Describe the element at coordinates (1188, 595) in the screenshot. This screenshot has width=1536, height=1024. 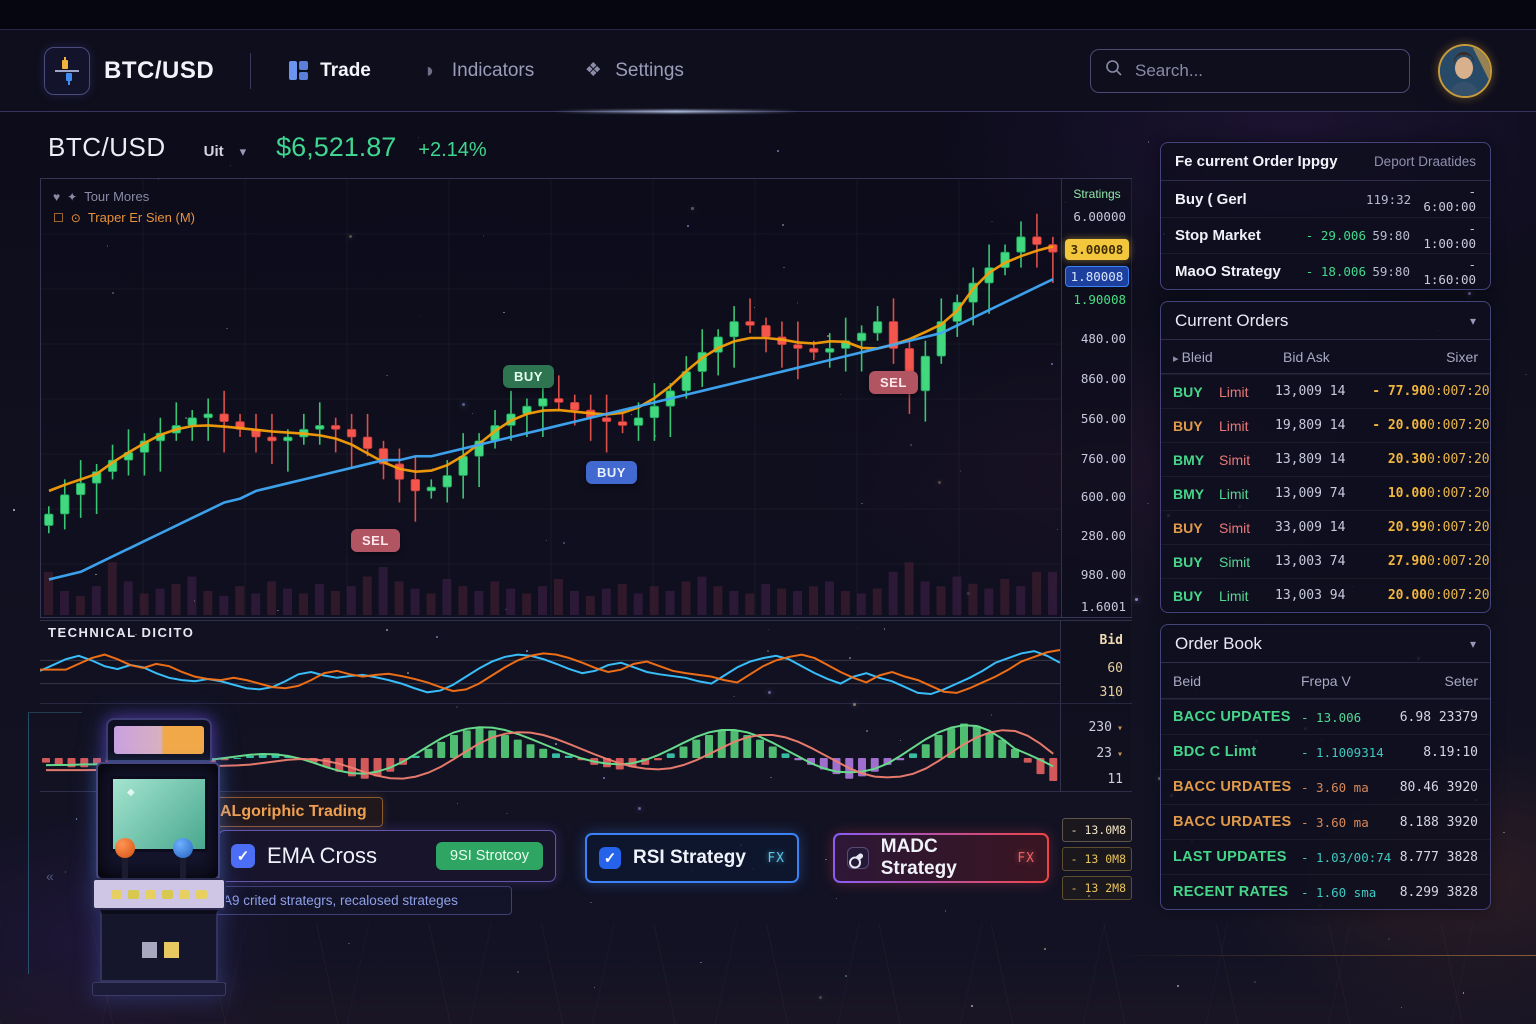
I see `order-side: BUY` at that location.